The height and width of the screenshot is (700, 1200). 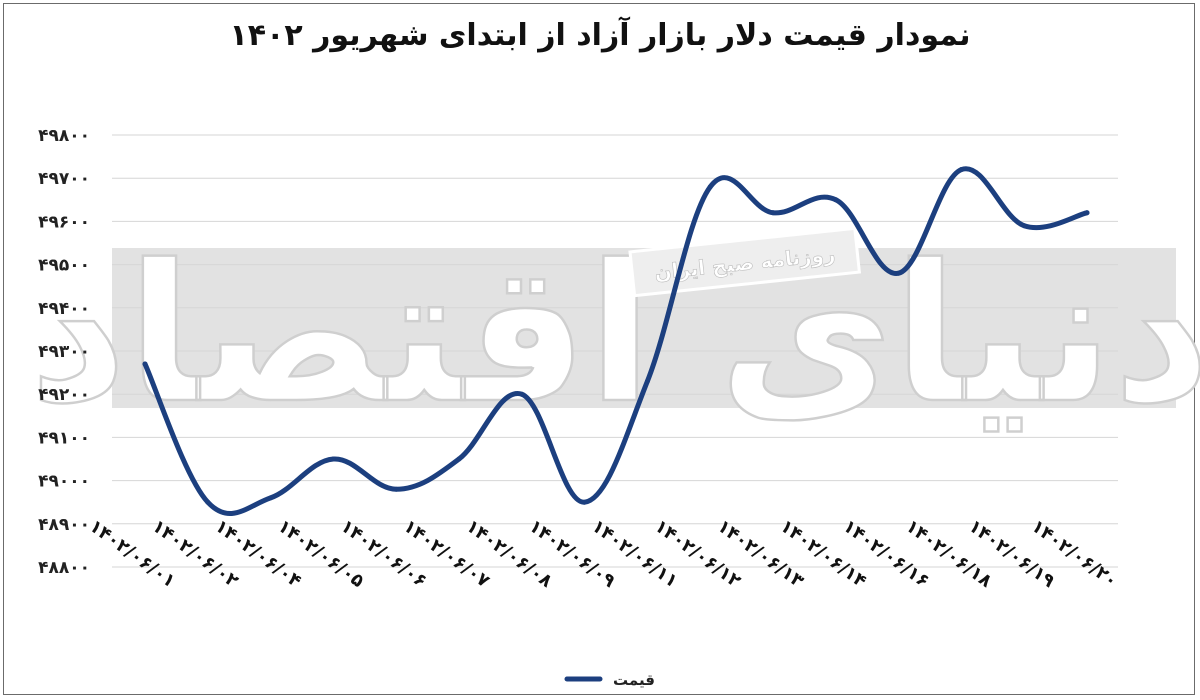 What do you see at coordinates (64, 525) in the screenshot?
I see `y-tick-label: ۴۸۹۰۰` at bounding box center [64, 525].